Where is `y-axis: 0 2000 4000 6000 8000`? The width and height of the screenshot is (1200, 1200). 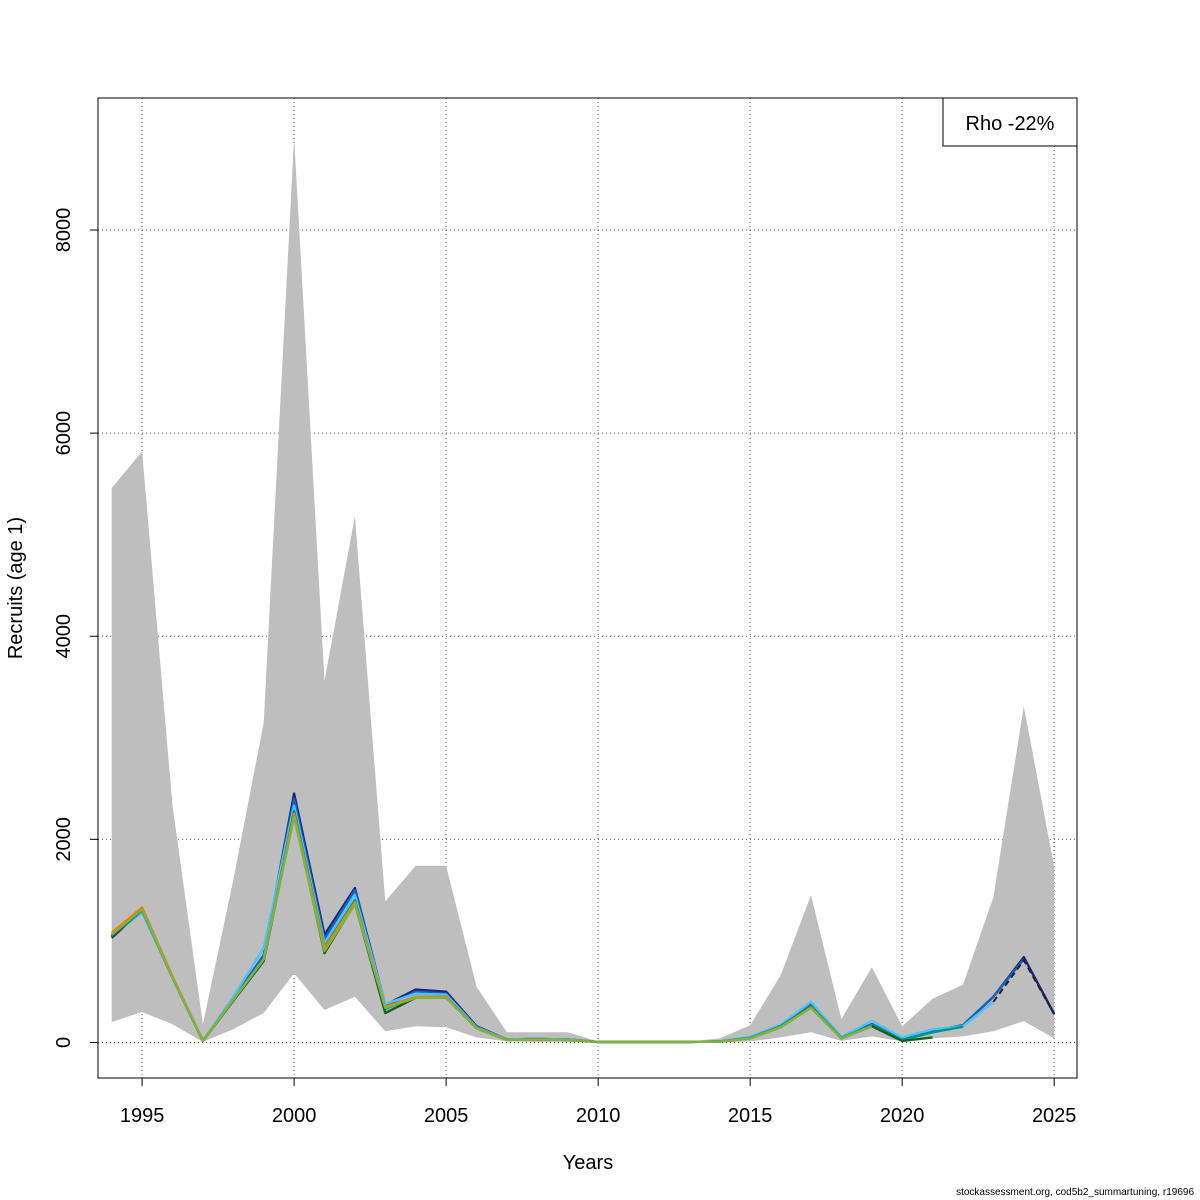 y-axis: 0 2000 4000 6000 8000 is located at coordinates (75, 628).